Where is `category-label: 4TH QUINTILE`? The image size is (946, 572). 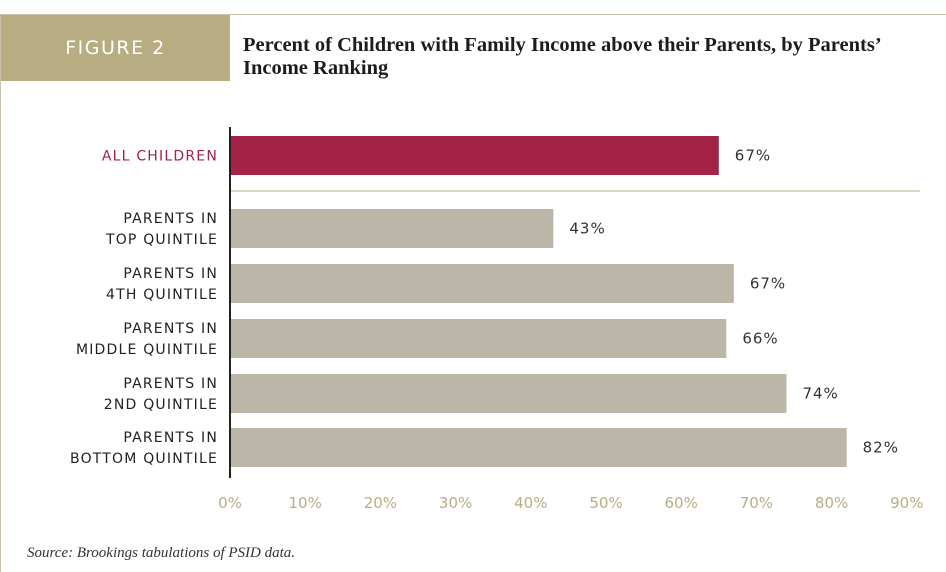 category-label: 4TH QUINTILE is located at coordinates (162, 295).